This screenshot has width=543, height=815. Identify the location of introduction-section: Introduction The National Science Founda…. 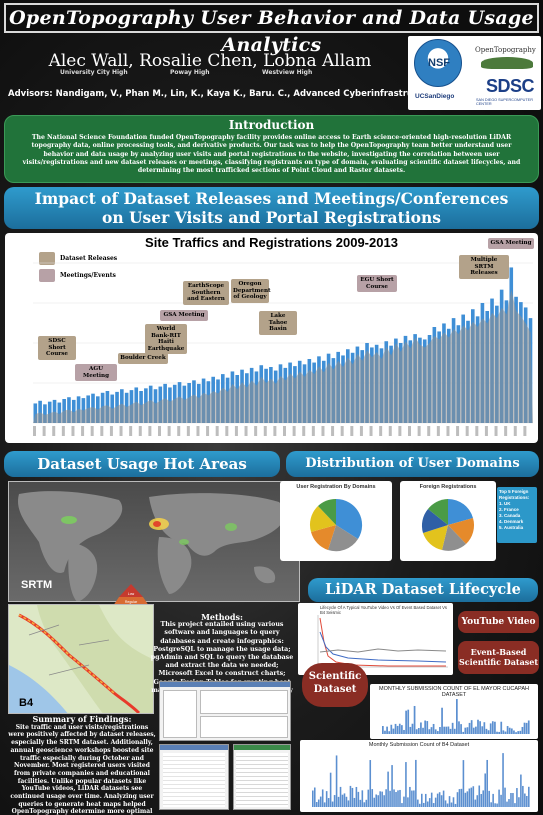
(271, 149).